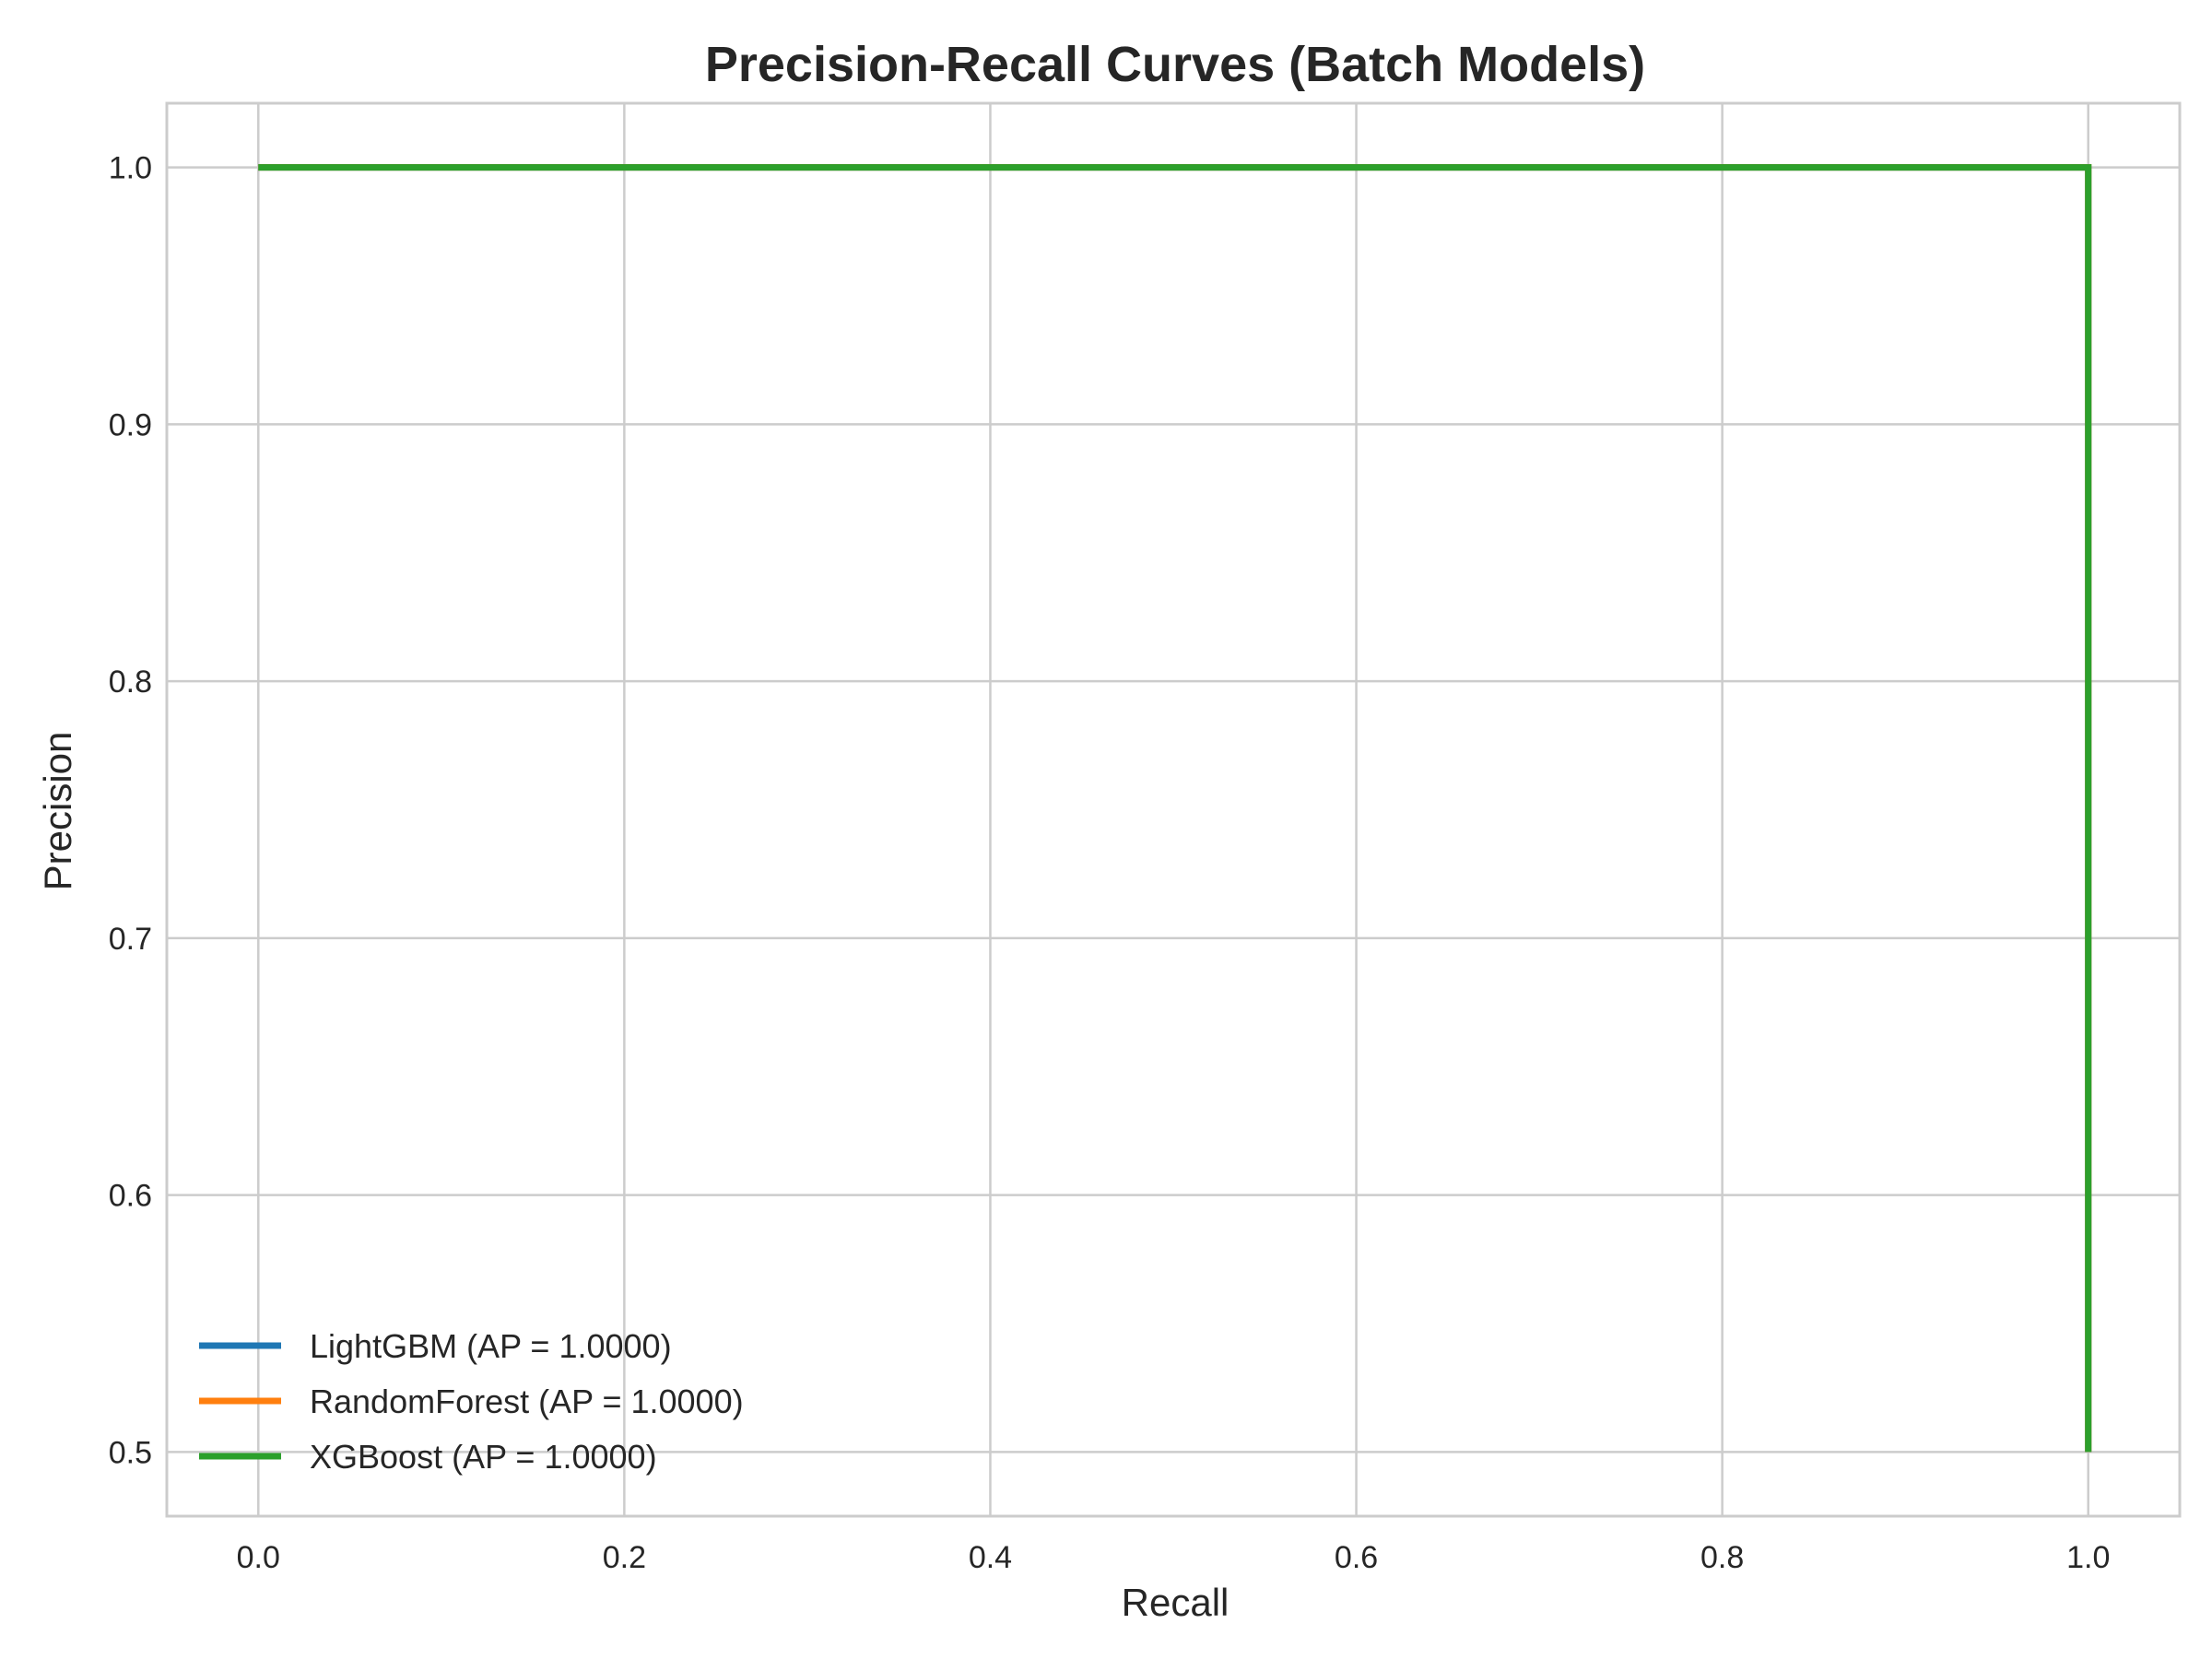 The image size is (2212, 1659). I want to click on y-tick-label: 0.7, so click(130, 939).